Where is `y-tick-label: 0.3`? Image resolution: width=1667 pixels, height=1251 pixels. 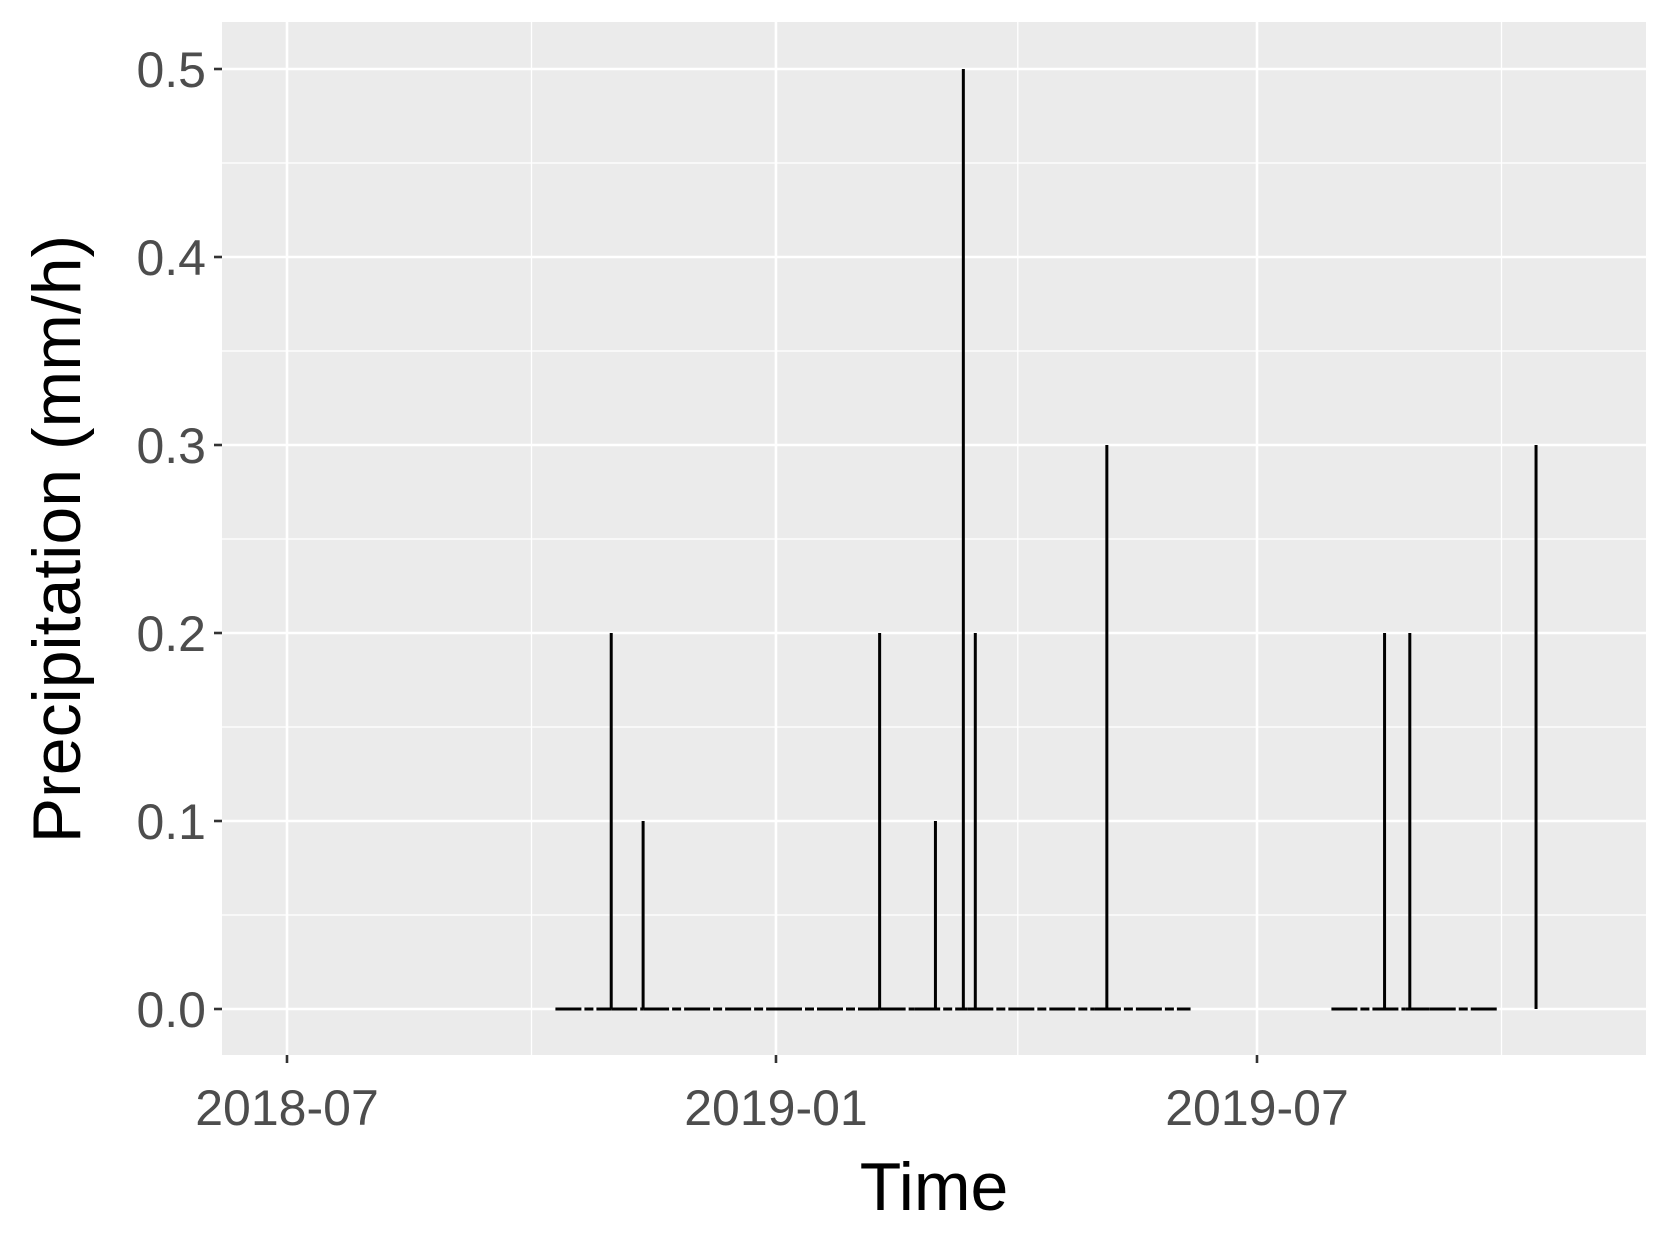
y-tick-label: 0.3 is located at coordinates (171, 446).